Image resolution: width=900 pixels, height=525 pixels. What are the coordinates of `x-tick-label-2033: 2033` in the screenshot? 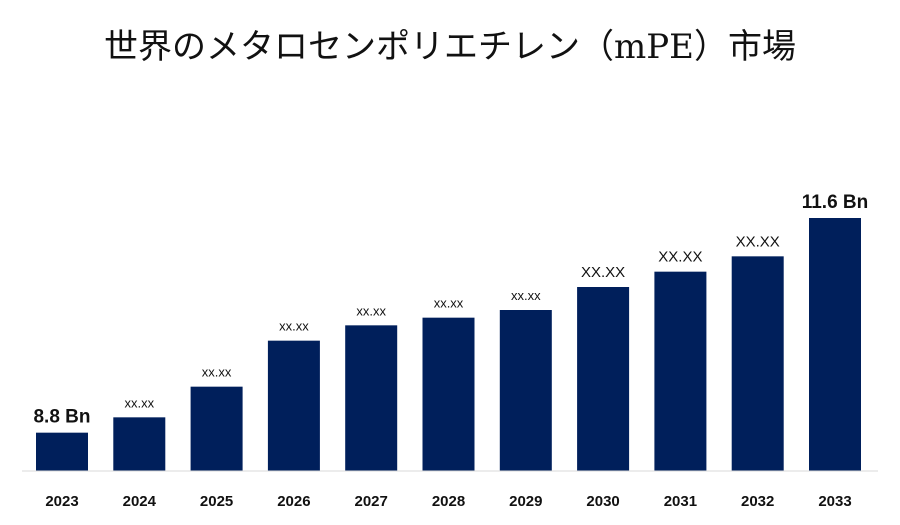 It's located at (834, 501).